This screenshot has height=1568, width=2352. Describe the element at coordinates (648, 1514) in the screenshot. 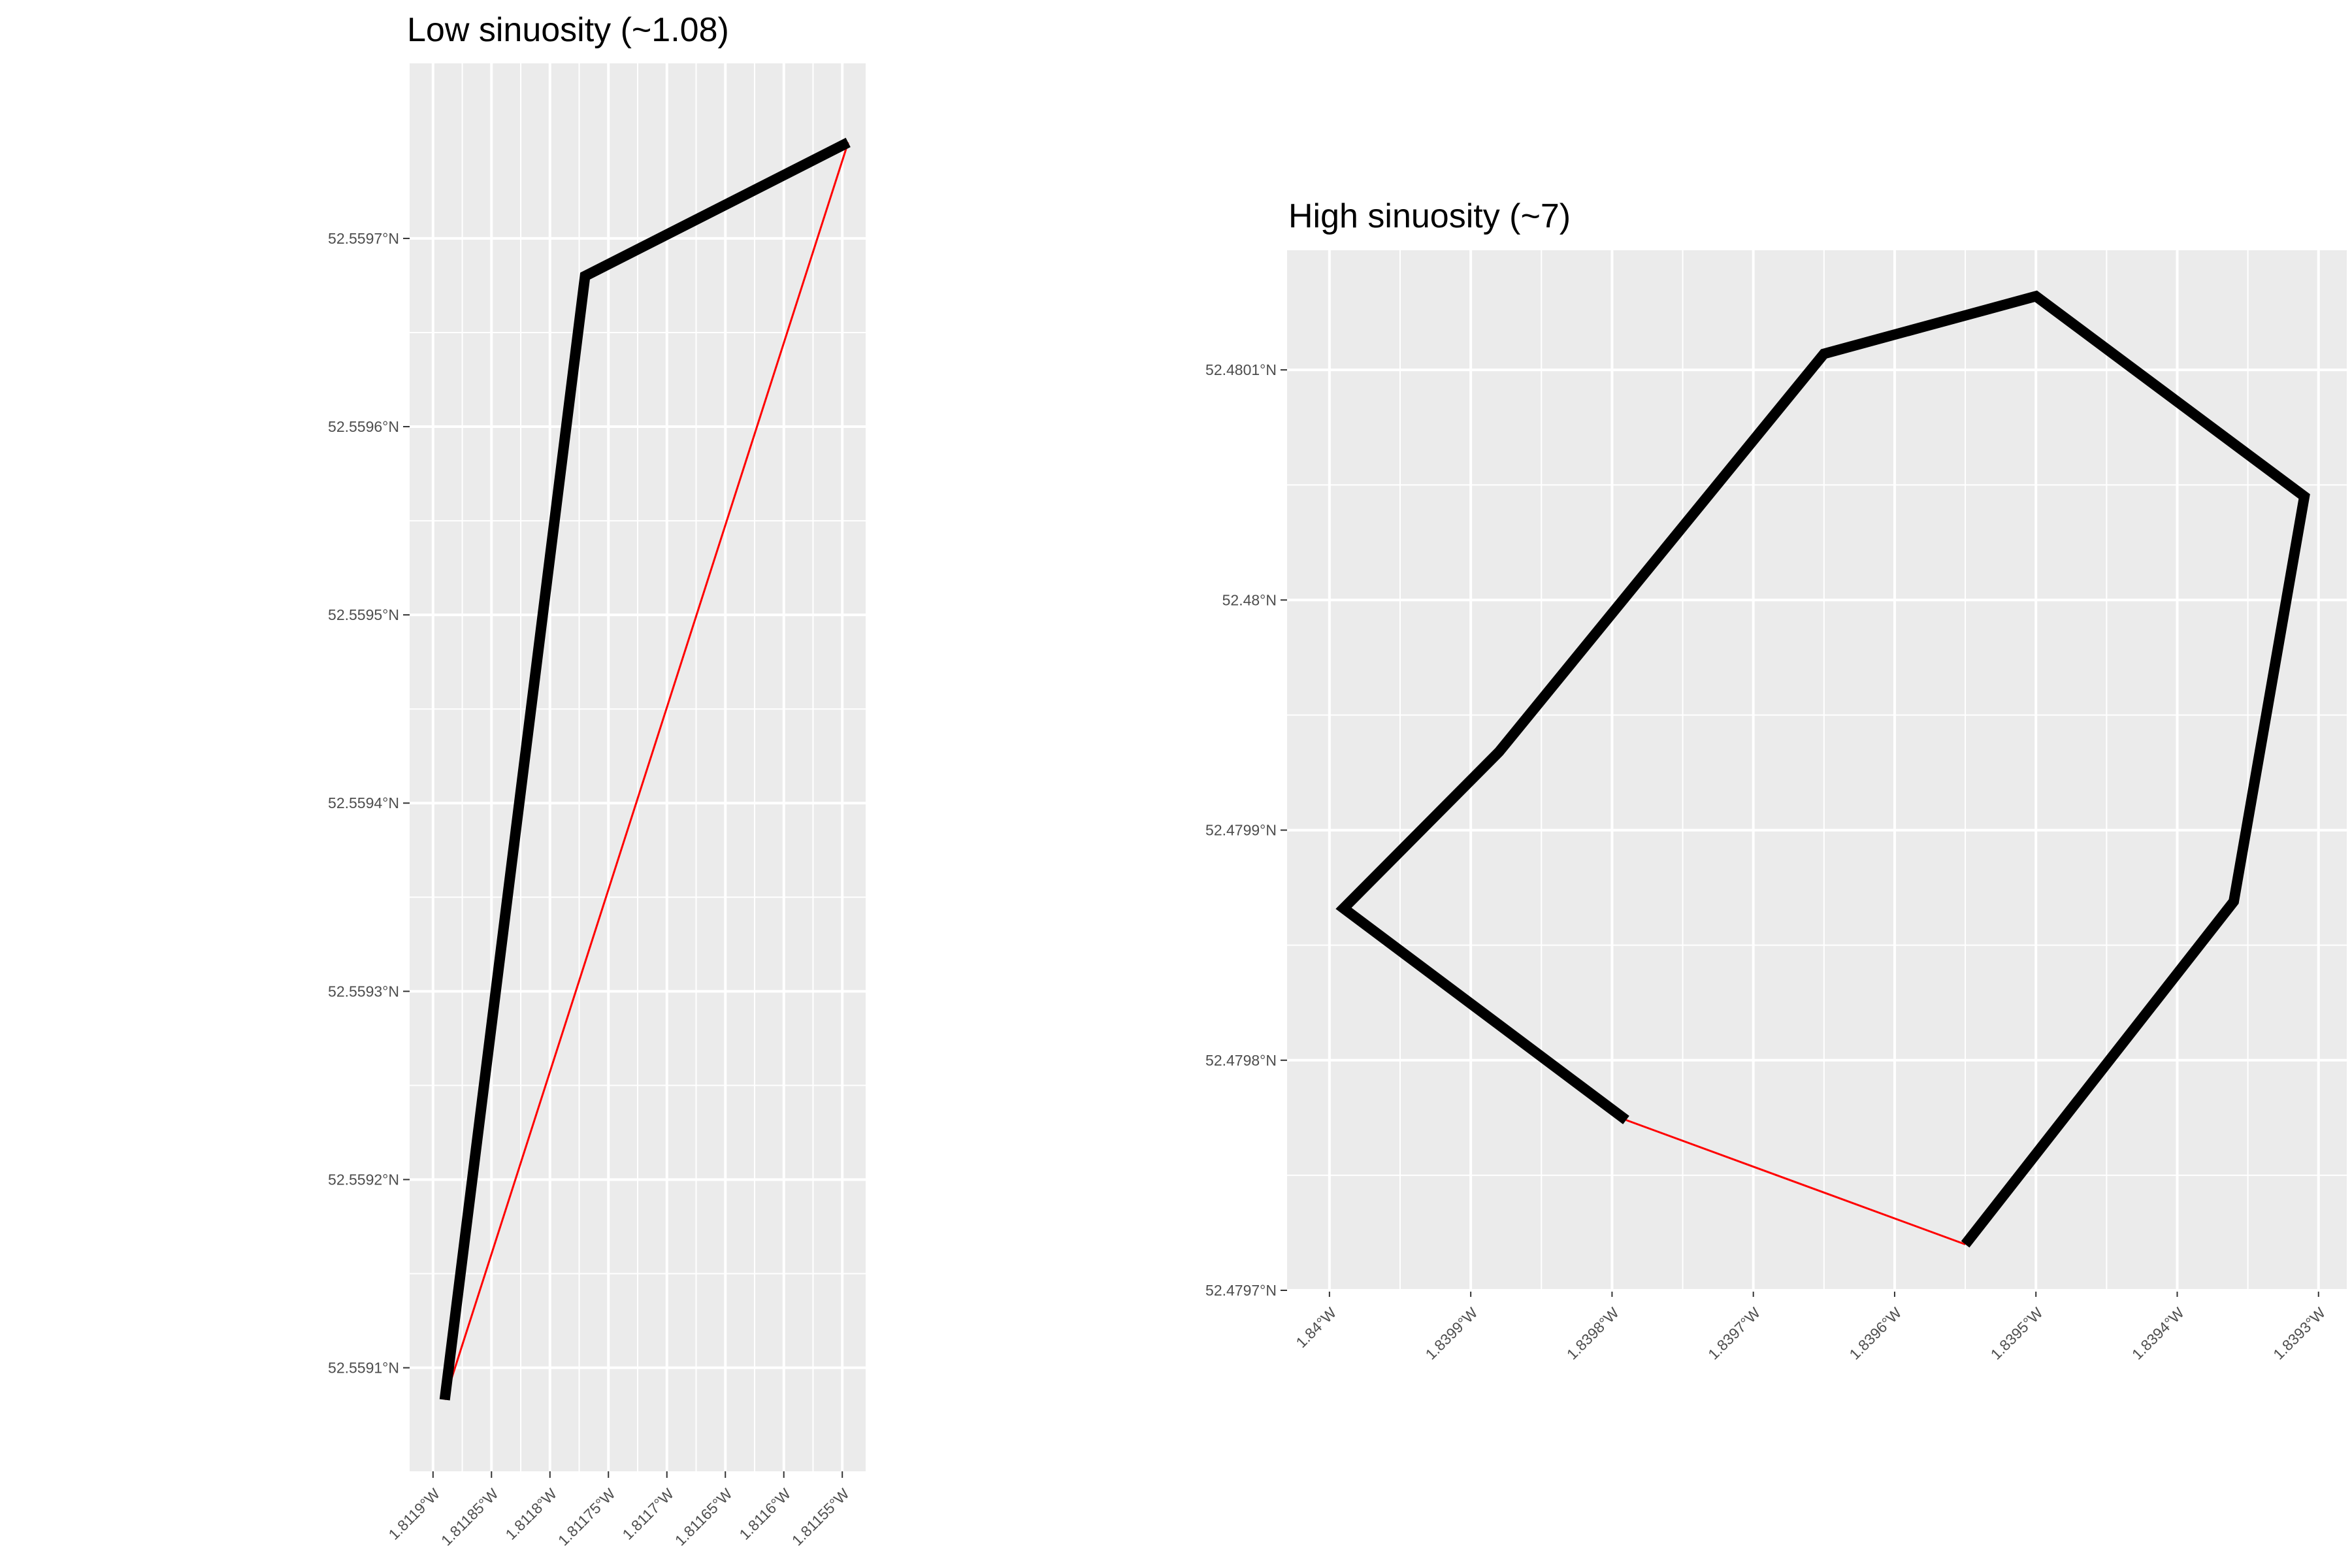

I see `x-tick-label: 1.8117°W` at that location.